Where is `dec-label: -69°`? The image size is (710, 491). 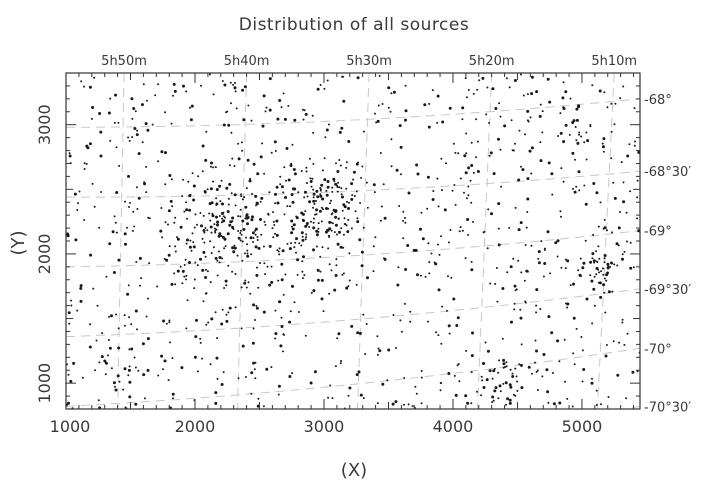
dec-label: -69° is located at coordinates (658, 232).